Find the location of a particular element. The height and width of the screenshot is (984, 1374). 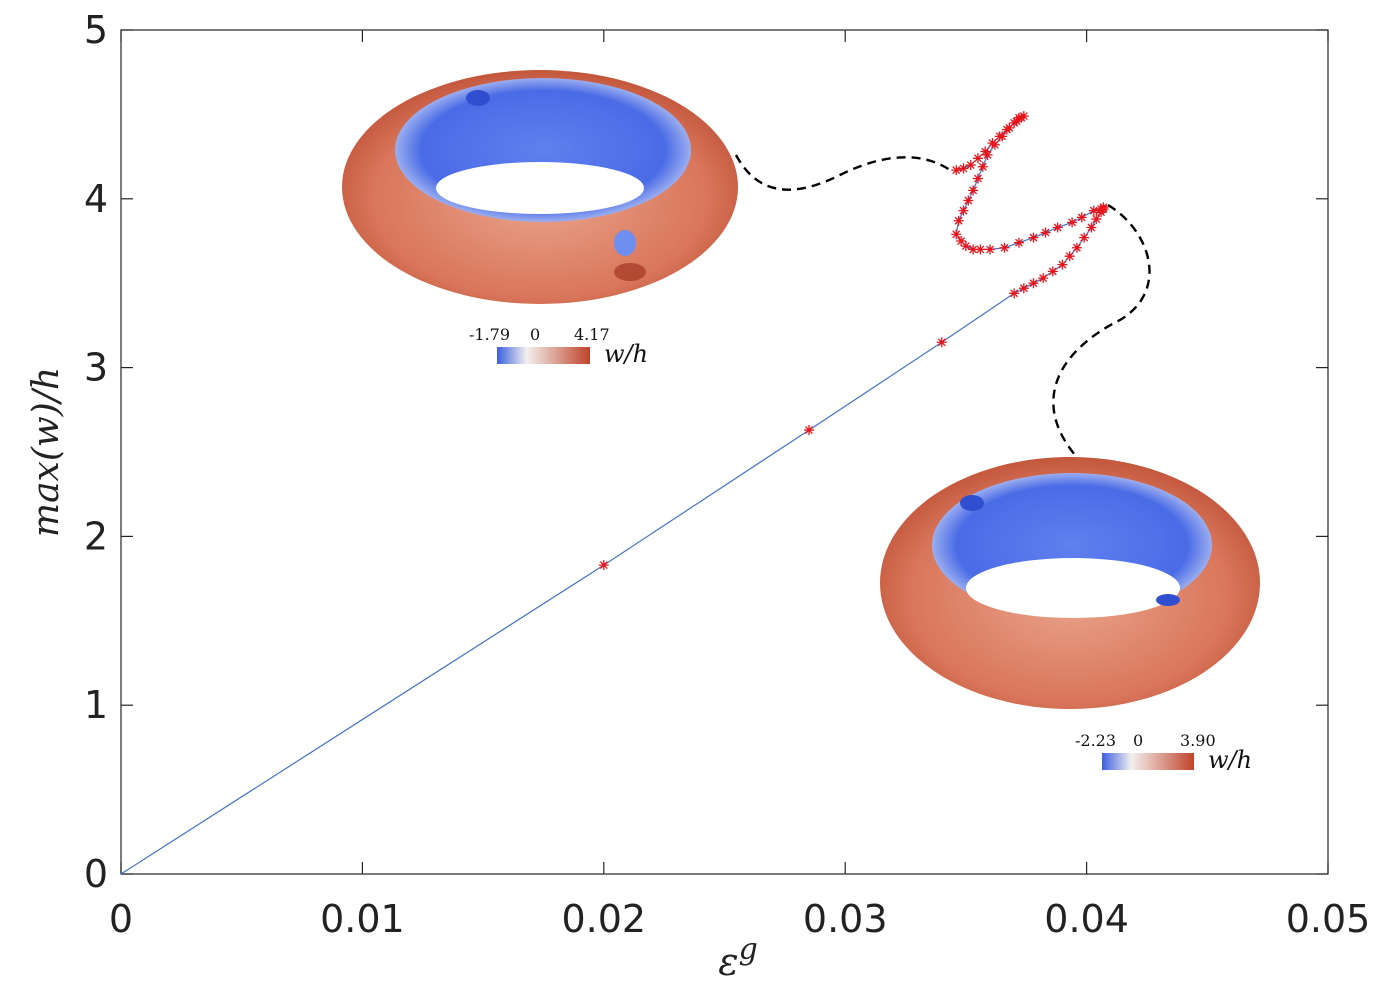

x-axis-title: εg is located at coordinates (738, 958).